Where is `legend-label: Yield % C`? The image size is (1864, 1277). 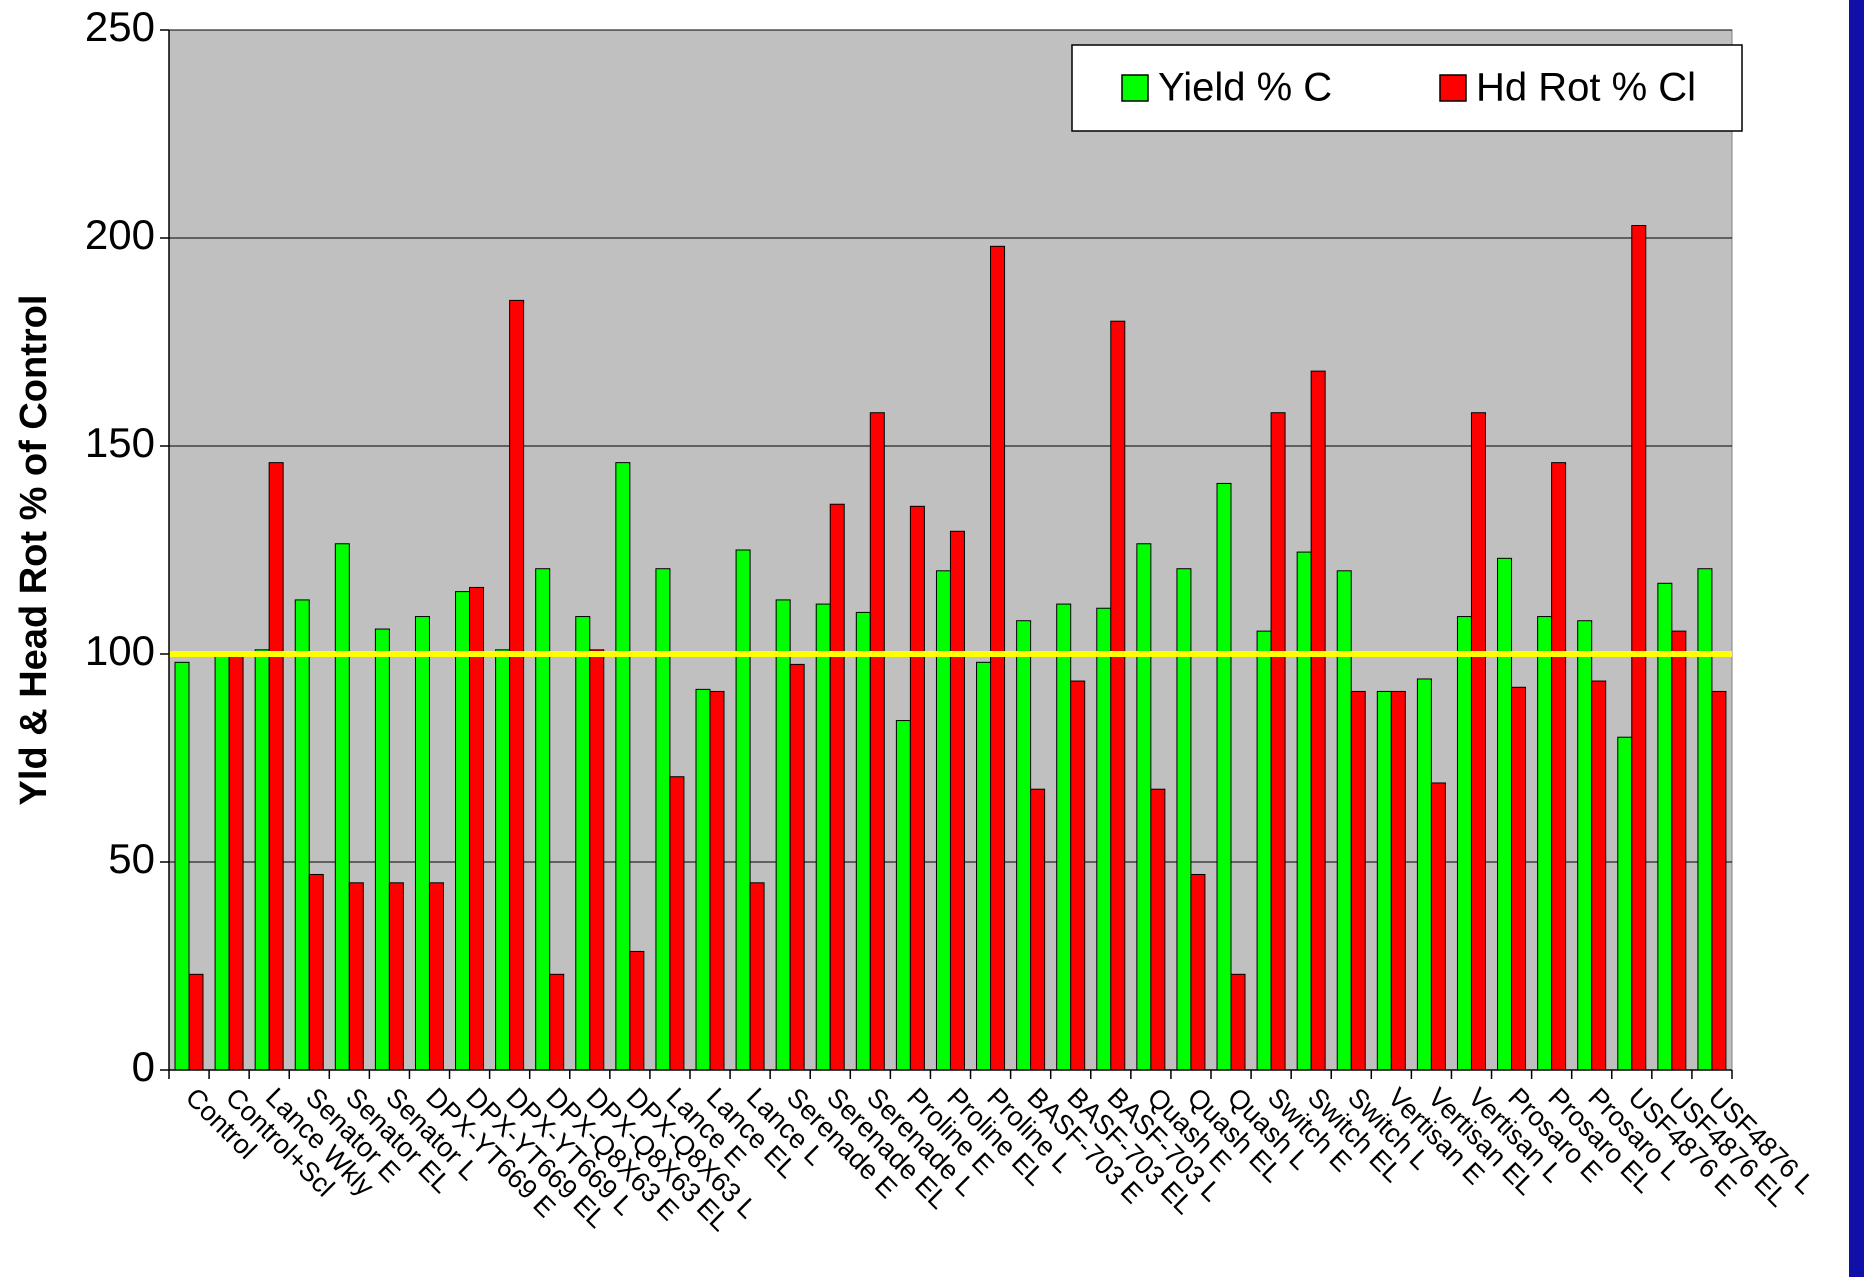 legend-label: Yield % C is located at coordinates (1245, 88).